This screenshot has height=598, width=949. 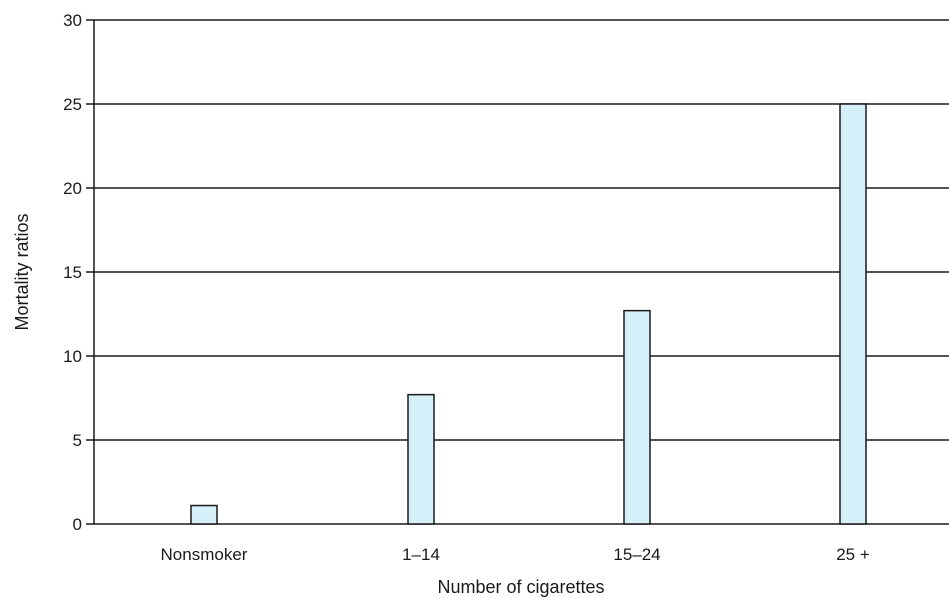 What do you see at coordinates (77, 440) in the screenshot?
I see `y-tick-label-5: 5` at bounding box center [77, 440].